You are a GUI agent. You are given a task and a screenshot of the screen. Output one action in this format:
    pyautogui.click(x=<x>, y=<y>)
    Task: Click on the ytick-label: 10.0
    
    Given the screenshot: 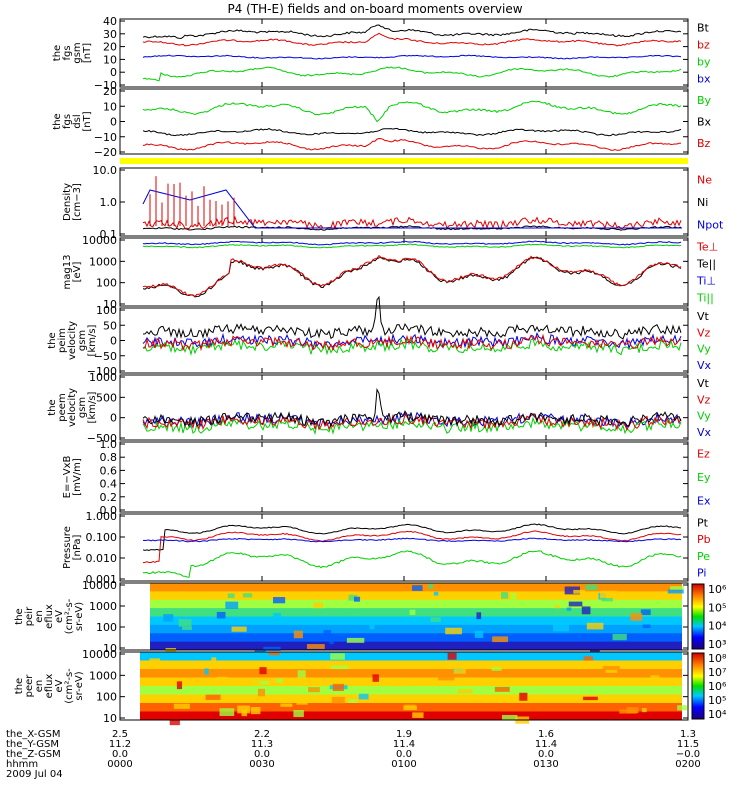 What is the action you would take?
    pyautogui.click(x=105, y=170)
    